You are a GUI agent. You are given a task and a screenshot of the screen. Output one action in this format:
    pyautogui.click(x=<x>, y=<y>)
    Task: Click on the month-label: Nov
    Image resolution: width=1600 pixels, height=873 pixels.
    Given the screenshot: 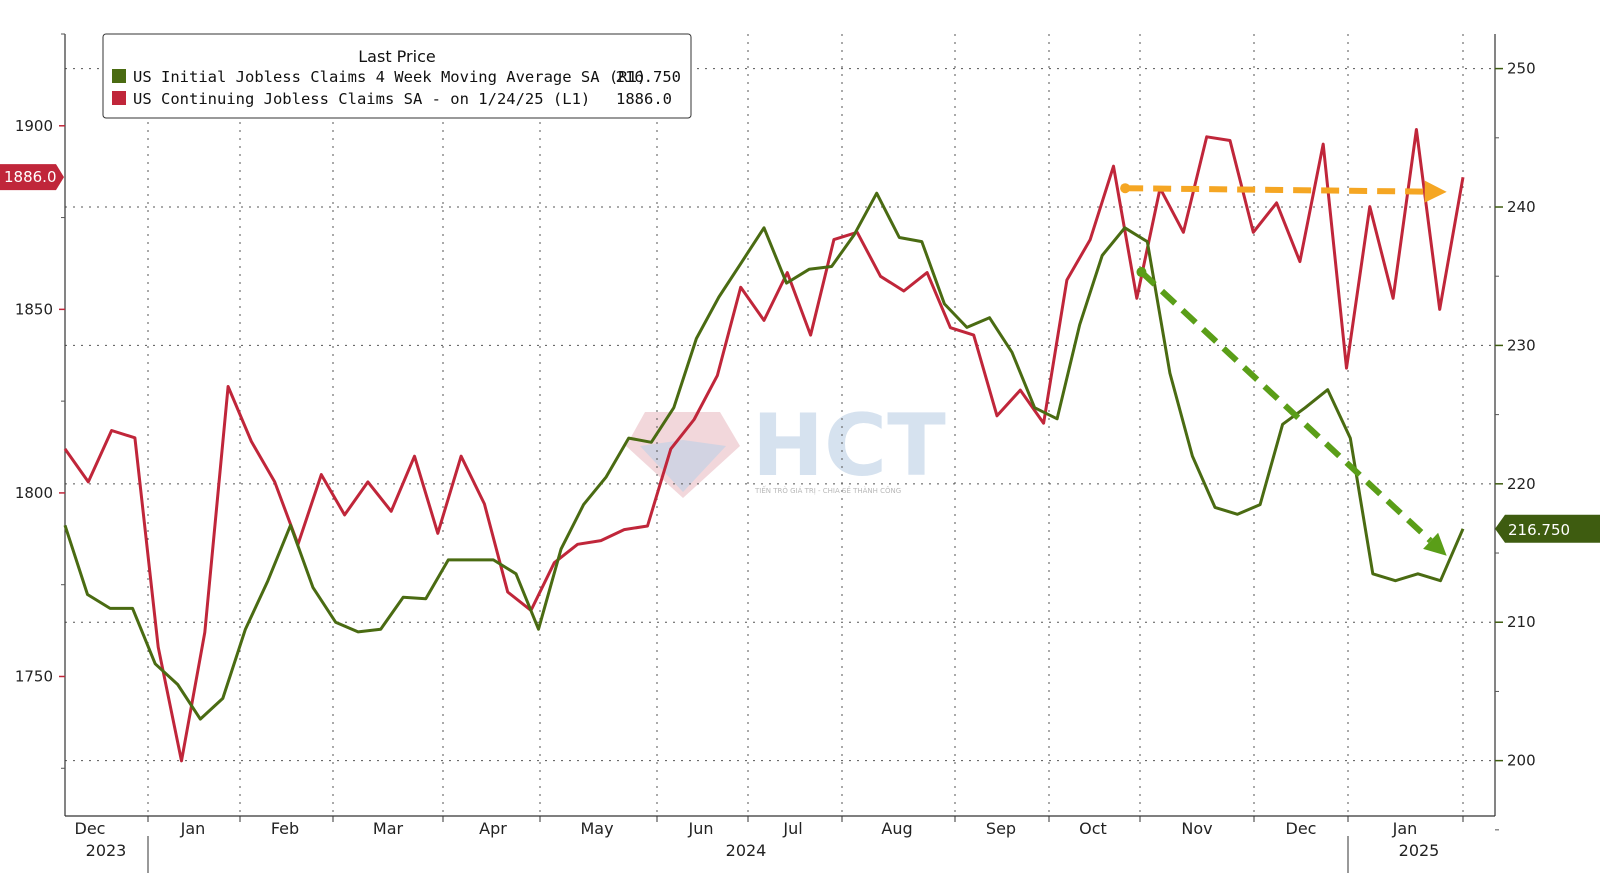 What is the action you would take?
    pyautogui.click(x=1196, y=828)
    